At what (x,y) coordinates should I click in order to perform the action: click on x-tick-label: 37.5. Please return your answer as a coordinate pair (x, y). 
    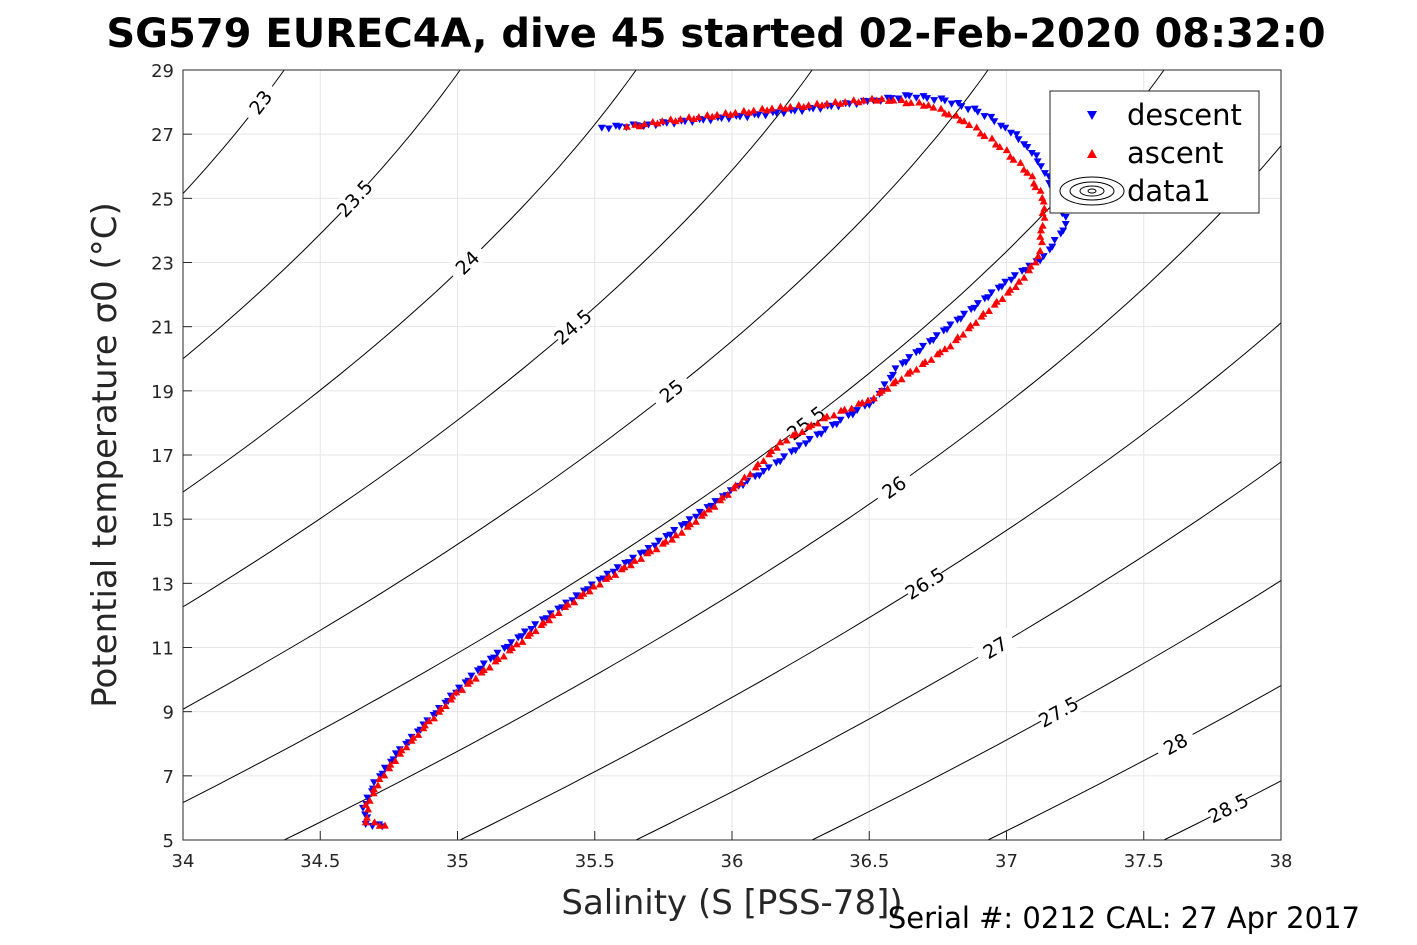
    Looking at the image, I should click on (1144, 861).